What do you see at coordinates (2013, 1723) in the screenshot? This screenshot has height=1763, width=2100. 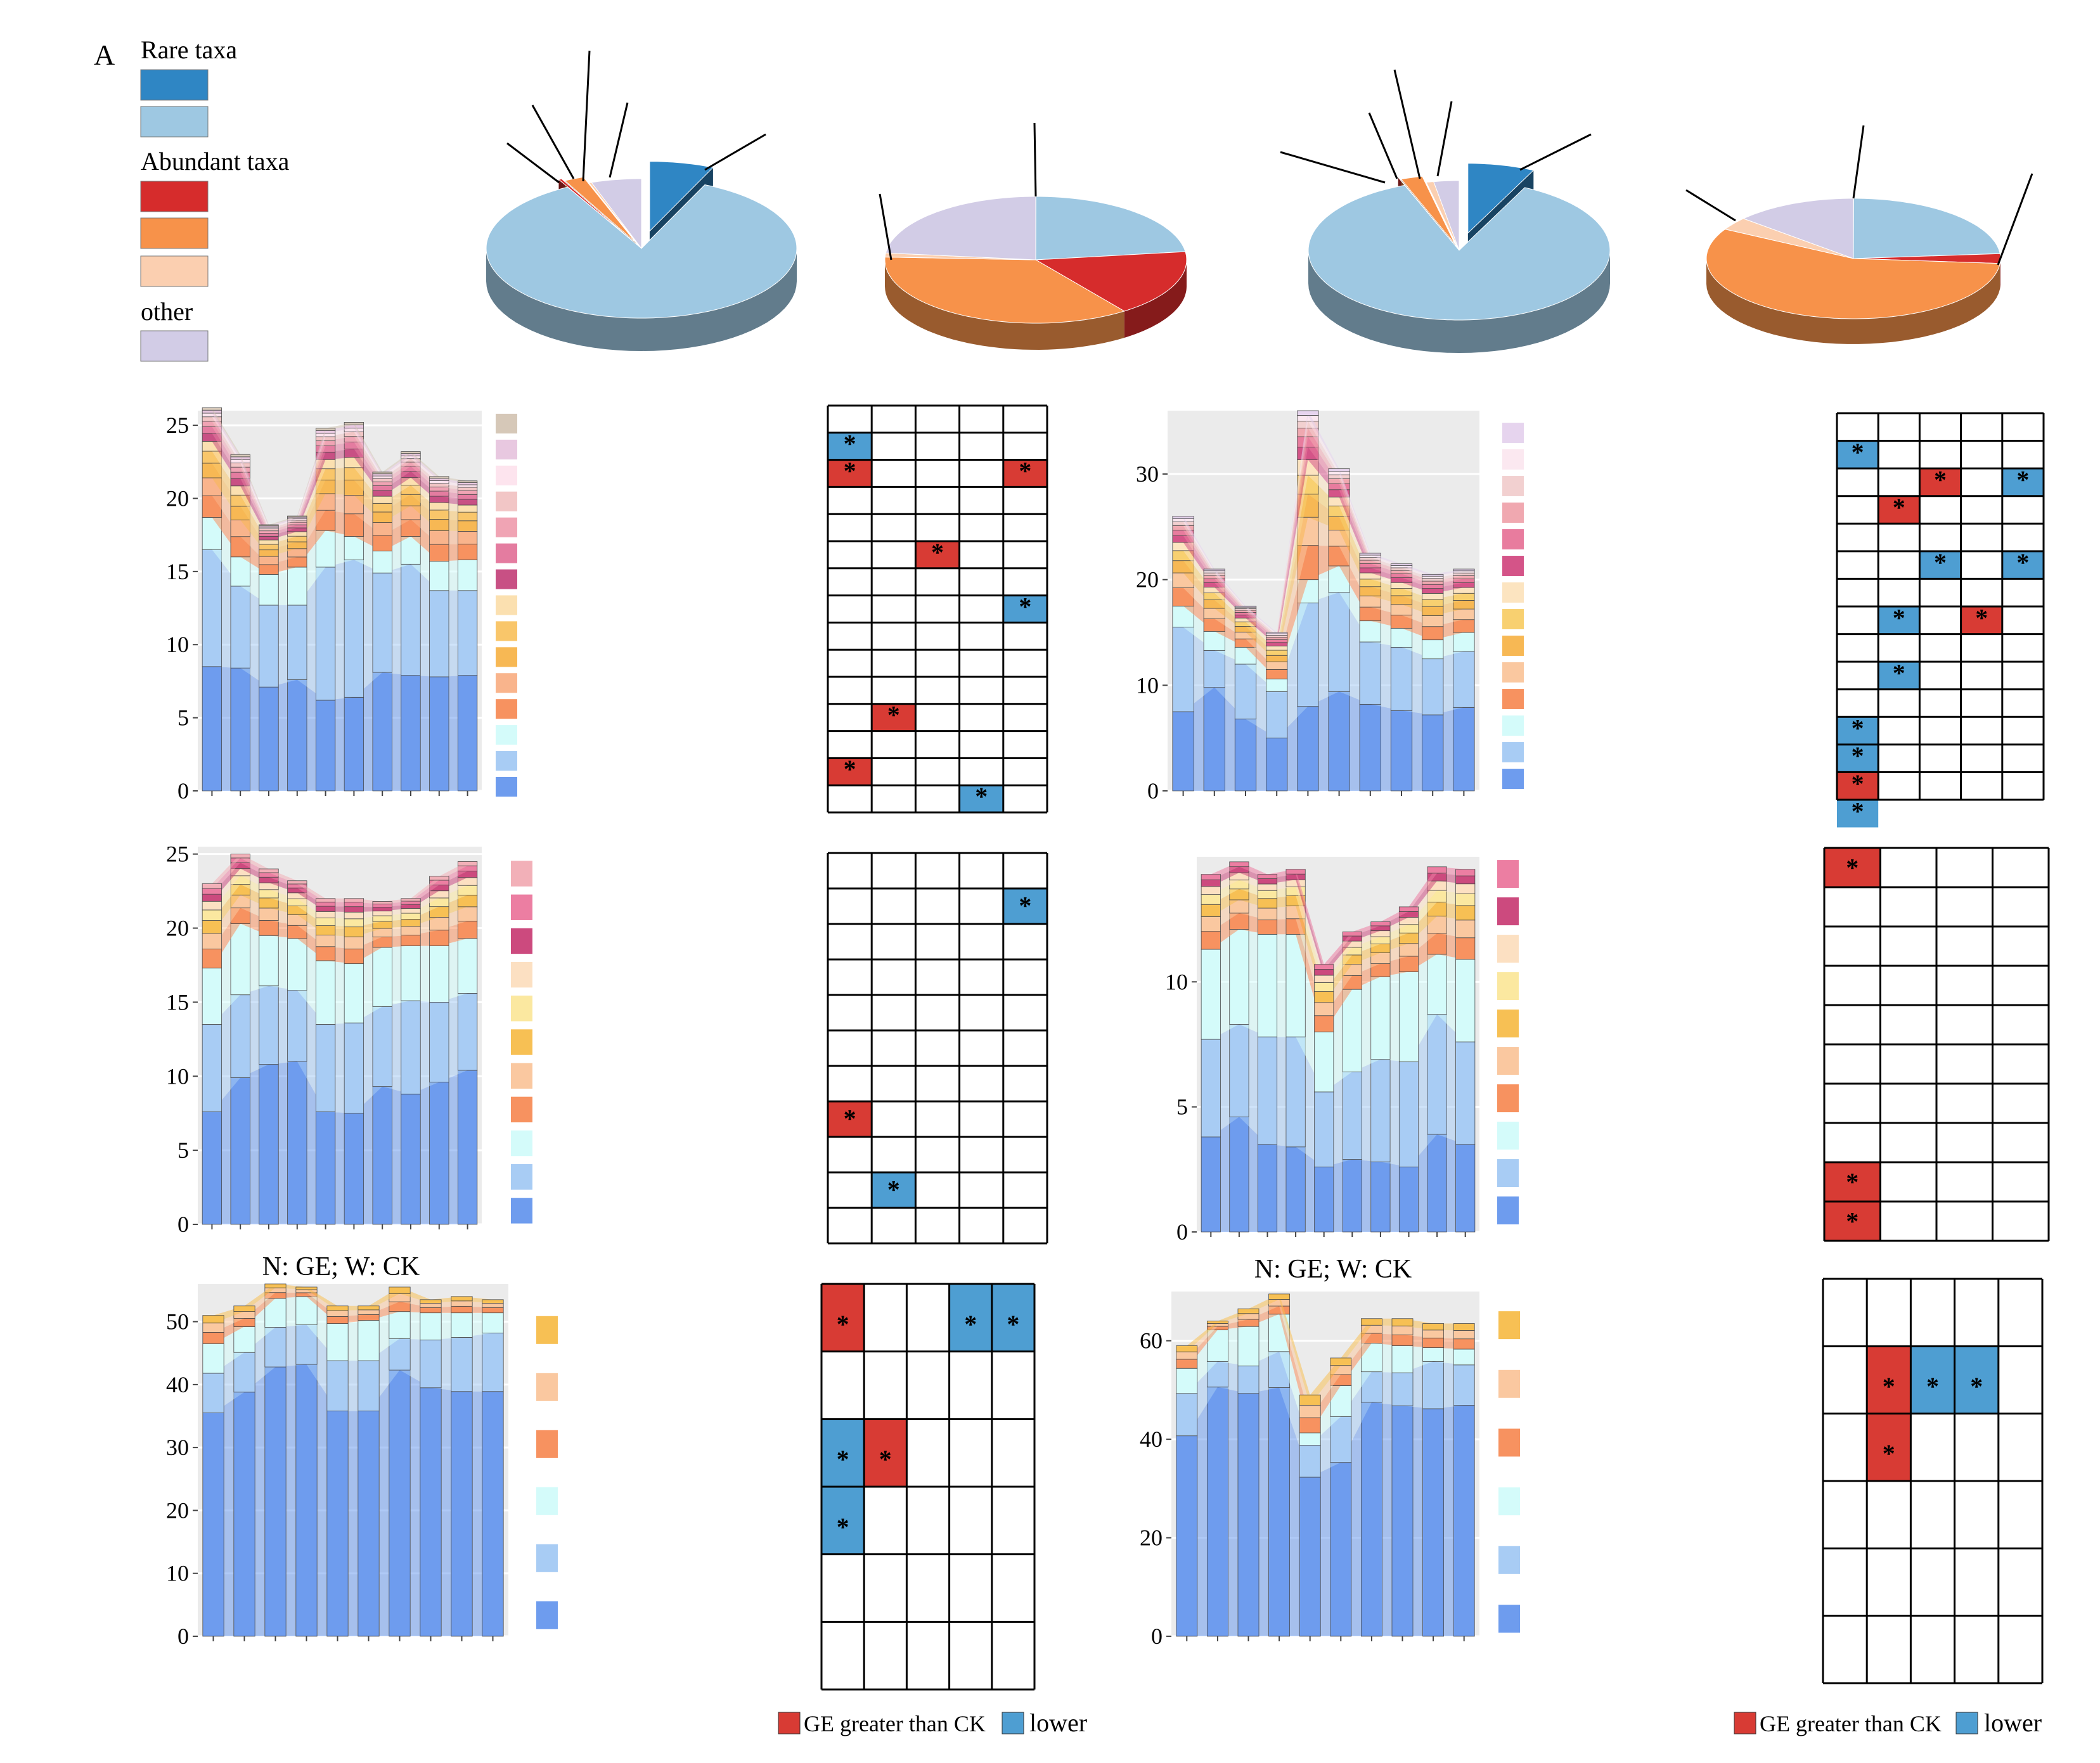 I see `legend-lower-label: lower` at bounding box center [2013, 1723].